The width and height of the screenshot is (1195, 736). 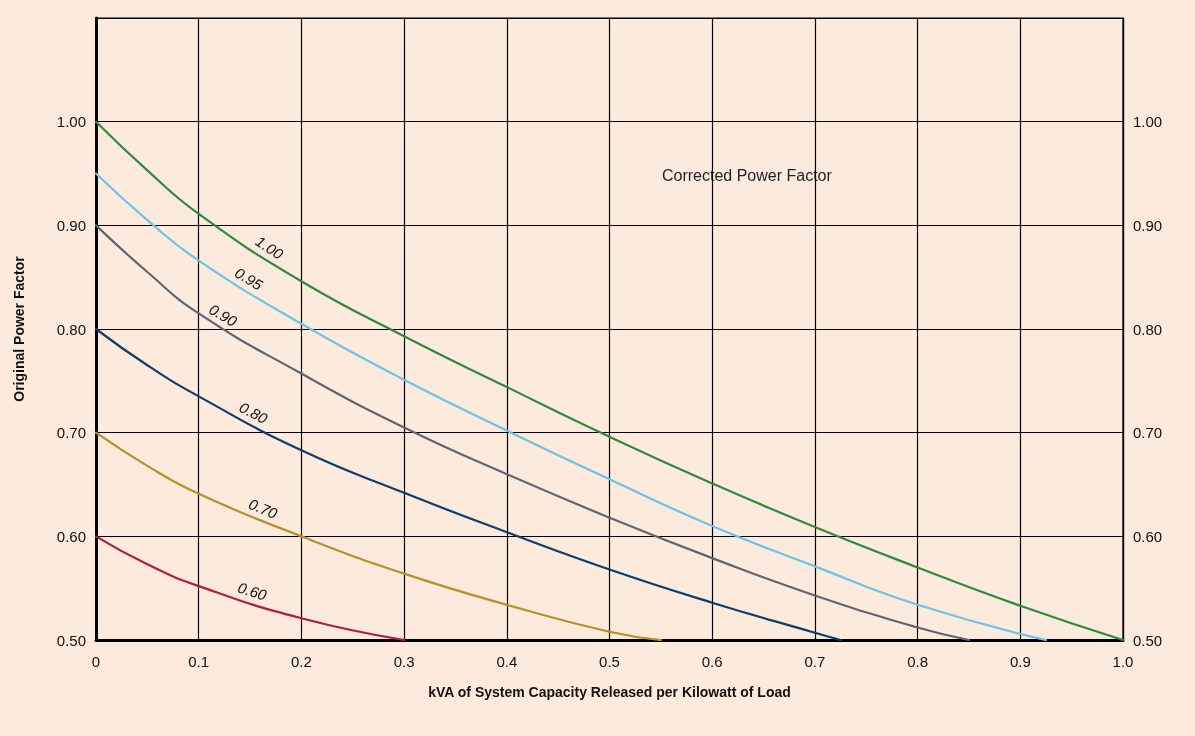 What do you see at coordinates (253, 413) in the screenshot?
I see `text: 0.80` at bounding box center [253, 413].